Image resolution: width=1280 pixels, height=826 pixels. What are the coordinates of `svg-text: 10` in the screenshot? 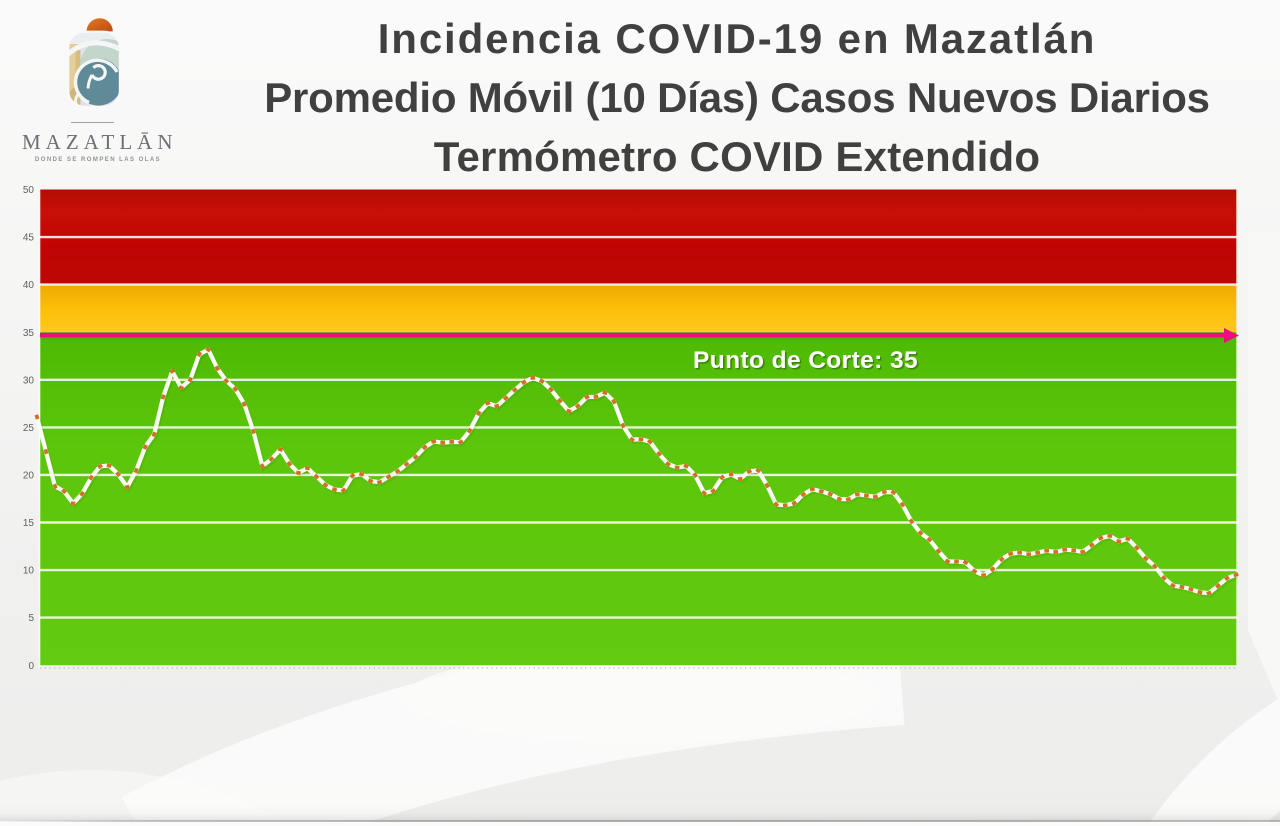 It's located at (29, 571).